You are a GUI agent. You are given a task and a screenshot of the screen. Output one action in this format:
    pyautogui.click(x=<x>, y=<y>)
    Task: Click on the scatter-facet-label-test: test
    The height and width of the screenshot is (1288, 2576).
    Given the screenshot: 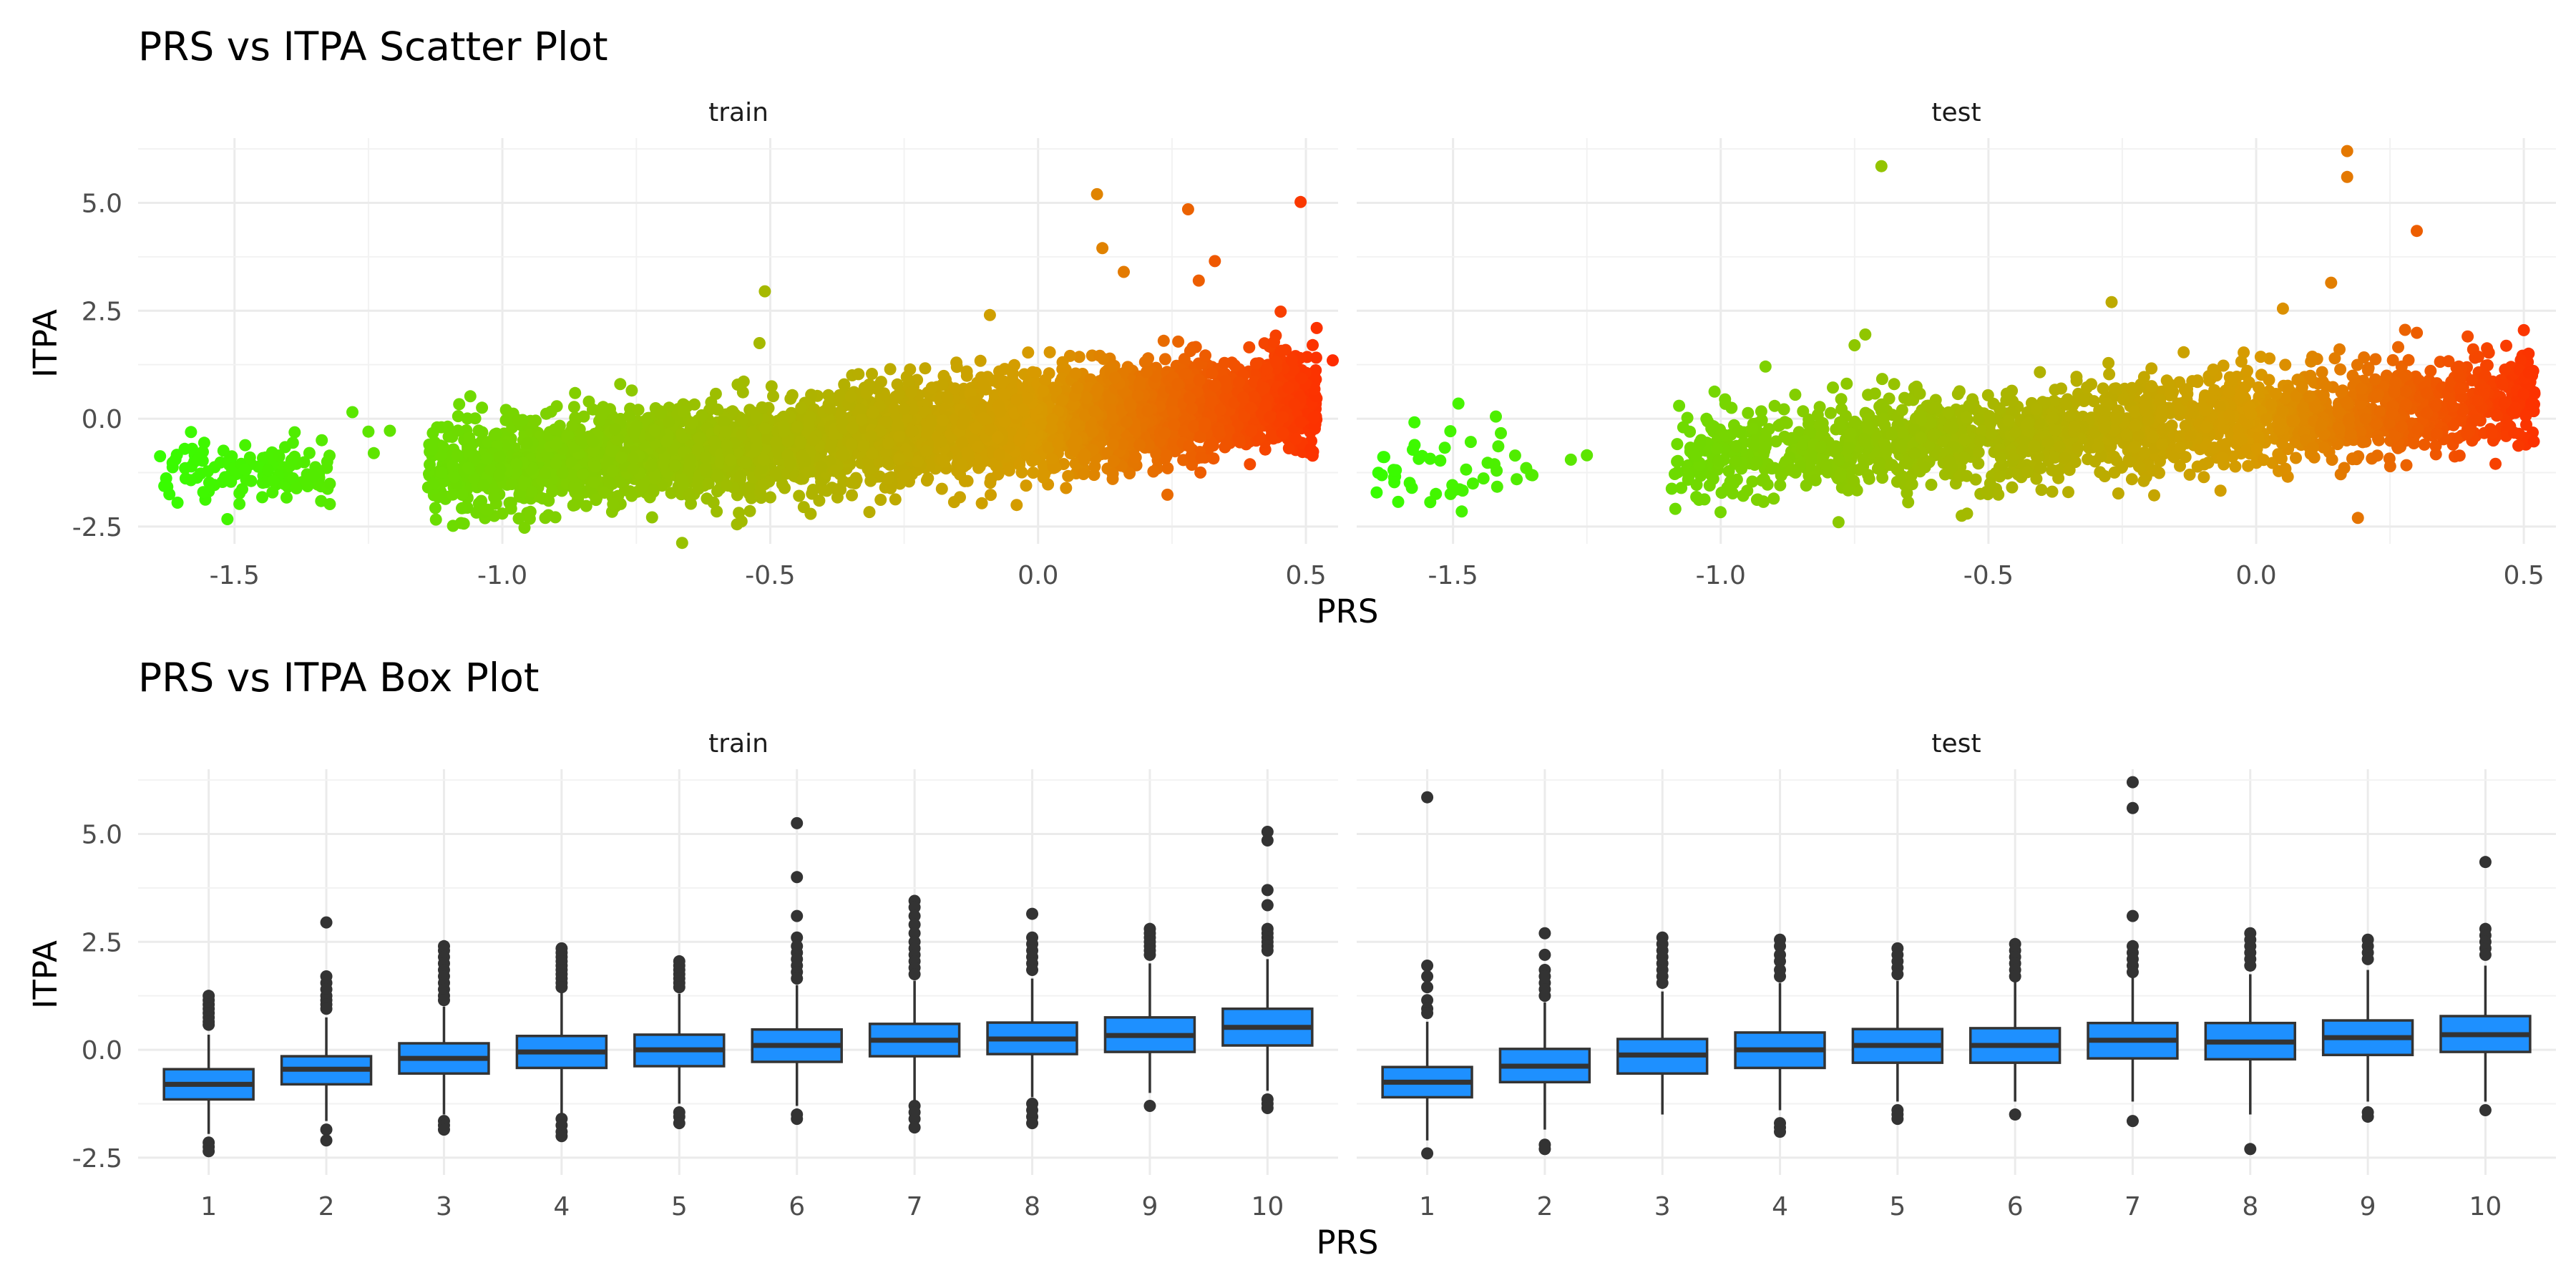 What is the action you would take?
    pyautogui.click(x=1956, y=112)
    